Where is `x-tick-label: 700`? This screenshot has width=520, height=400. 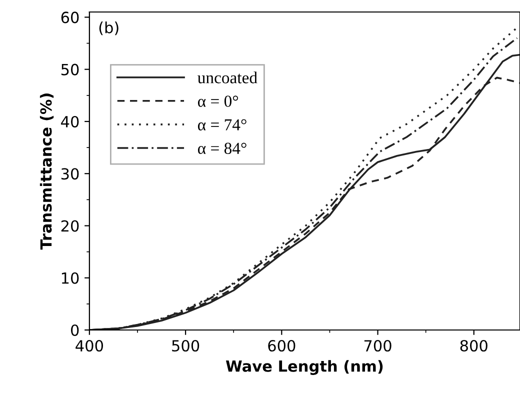
x-tick-label: 700 is located at coordinates (378, 346).